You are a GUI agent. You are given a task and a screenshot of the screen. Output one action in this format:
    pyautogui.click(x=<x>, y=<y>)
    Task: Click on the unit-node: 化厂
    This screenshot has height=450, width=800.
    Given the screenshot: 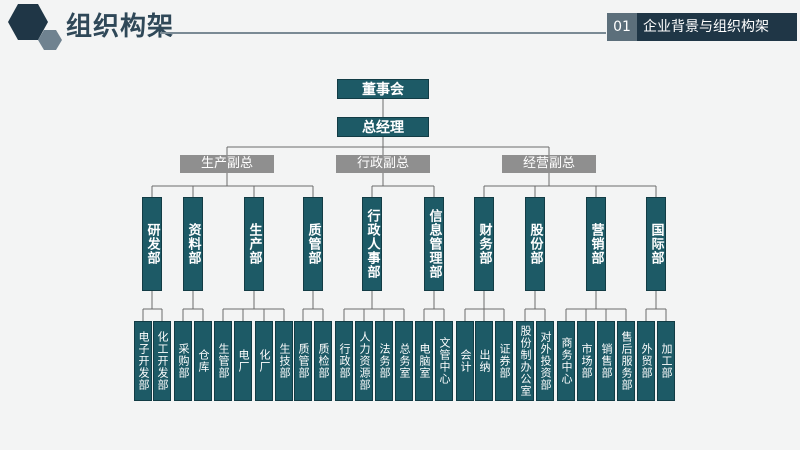 What is the action you would take?
    pyautogui.click(x=264, y=361)
    